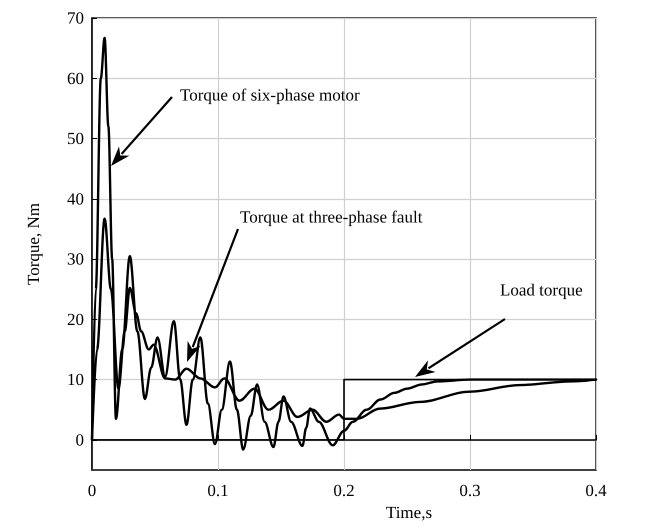 This screenshot has height=528, width=649. What do you see at coordinates (75, 319) in the screenshot?
I see `y-tick-label: 20` at bounding box center [75, 319].